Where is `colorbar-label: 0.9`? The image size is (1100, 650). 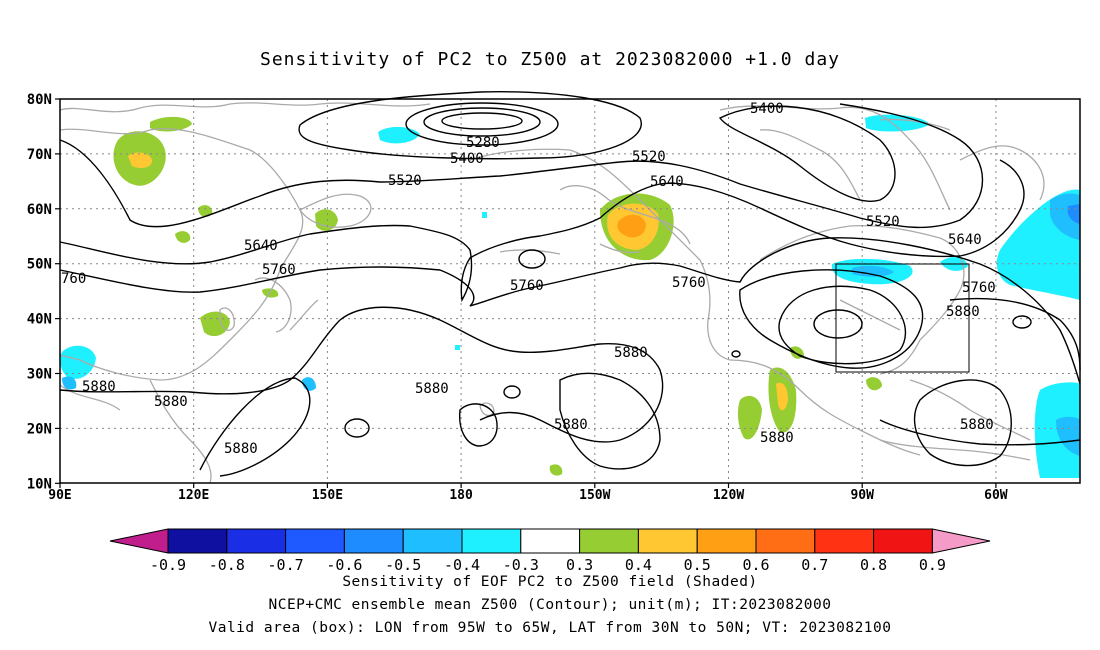
colorbar-label: 0.9 is located at coordinates (932, 565).